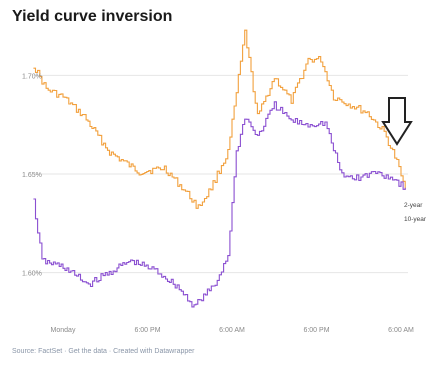 This screenshot has height=365, width=435. Describe the element at coordinates (32, 274) in the screenshot. I see `y-tick-label: 1.60%` at that location.